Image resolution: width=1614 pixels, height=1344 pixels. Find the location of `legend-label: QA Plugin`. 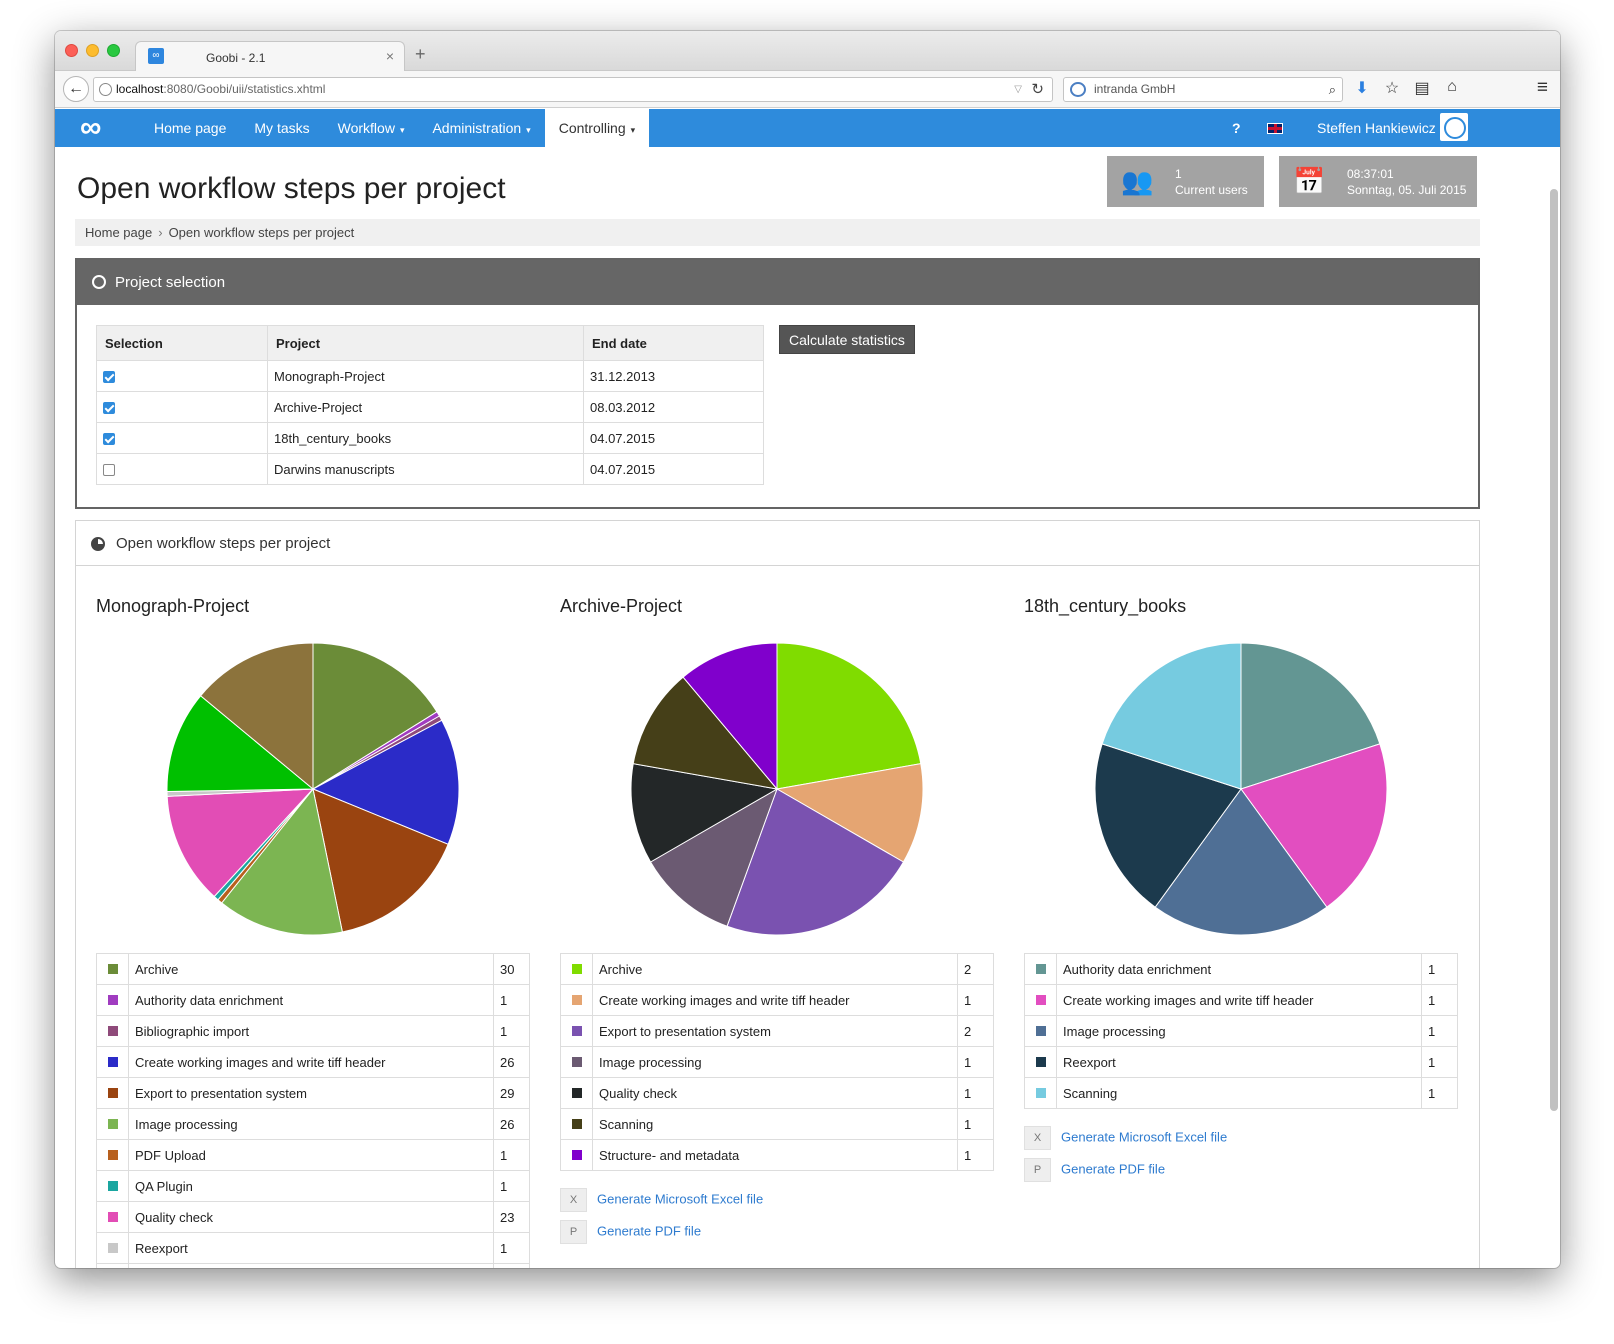

legend-label: QA Plugin is located at coordinates (311, 1186).